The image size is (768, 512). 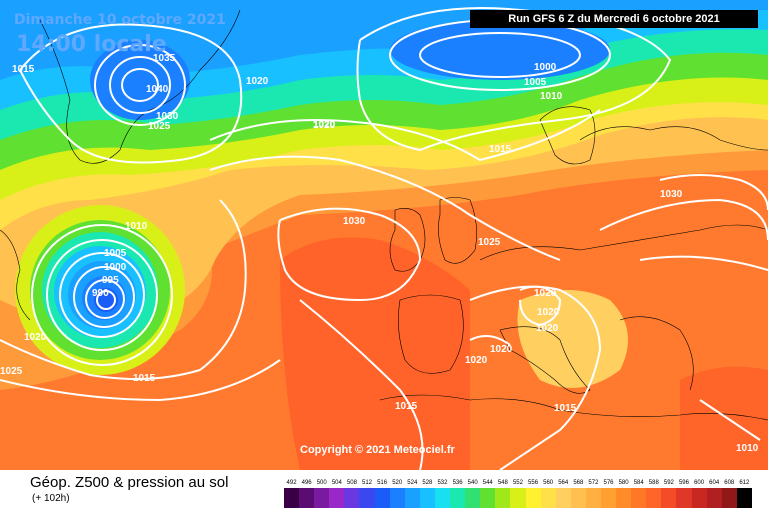 I want to click on scale-value-label: 504, so click(x=336, y=483).